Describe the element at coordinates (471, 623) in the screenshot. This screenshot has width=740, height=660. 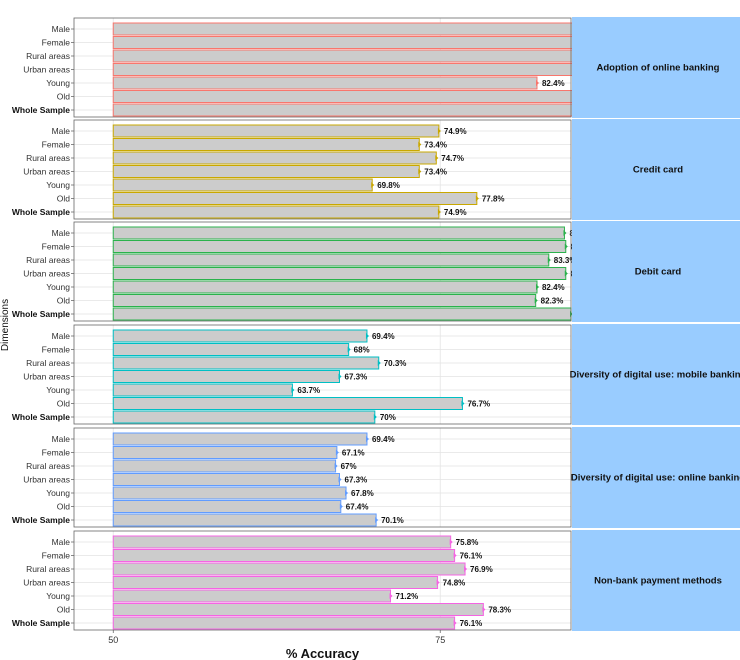
I see `value-label: 76.1%` at that location.